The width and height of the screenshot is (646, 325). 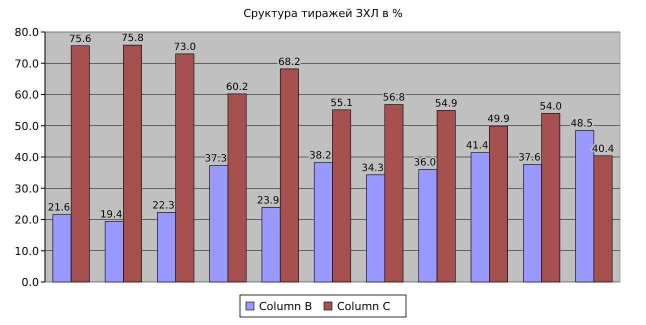 What do you see at coordinates (26, 220) in the screenshot?
I see `y-tick-label: 20.0` at bounding box center [26, 220].